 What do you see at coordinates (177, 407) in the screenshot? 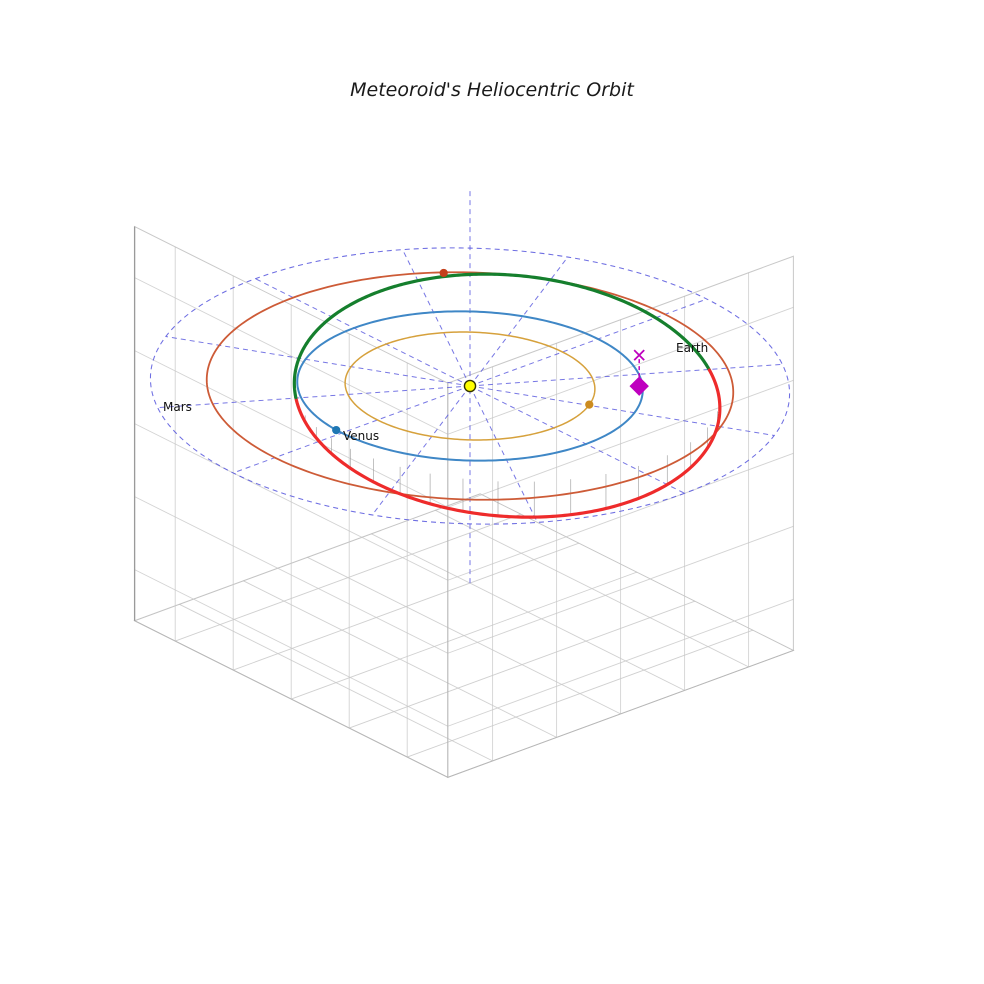
I see `mars-label: Mars` at bounding box center [177, 407].